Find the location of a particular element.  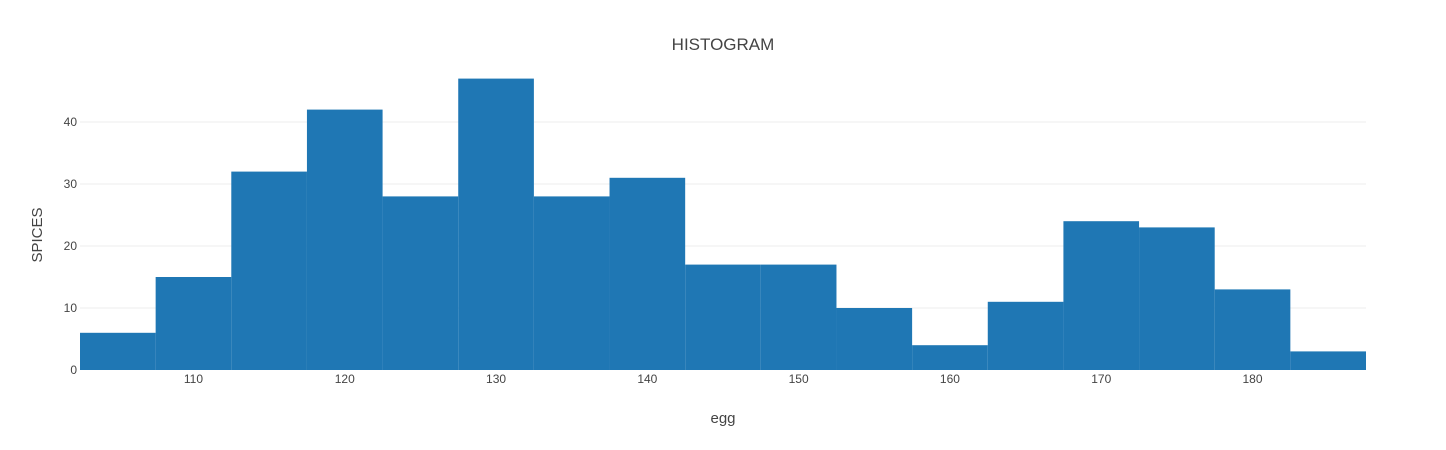

x-tick-label: 170 is located at coordinates (1101, 379).